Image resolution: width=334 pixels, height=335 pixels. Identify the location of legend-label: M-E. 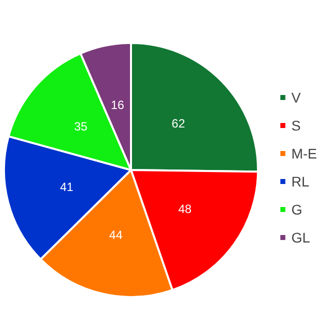
(304, 154).